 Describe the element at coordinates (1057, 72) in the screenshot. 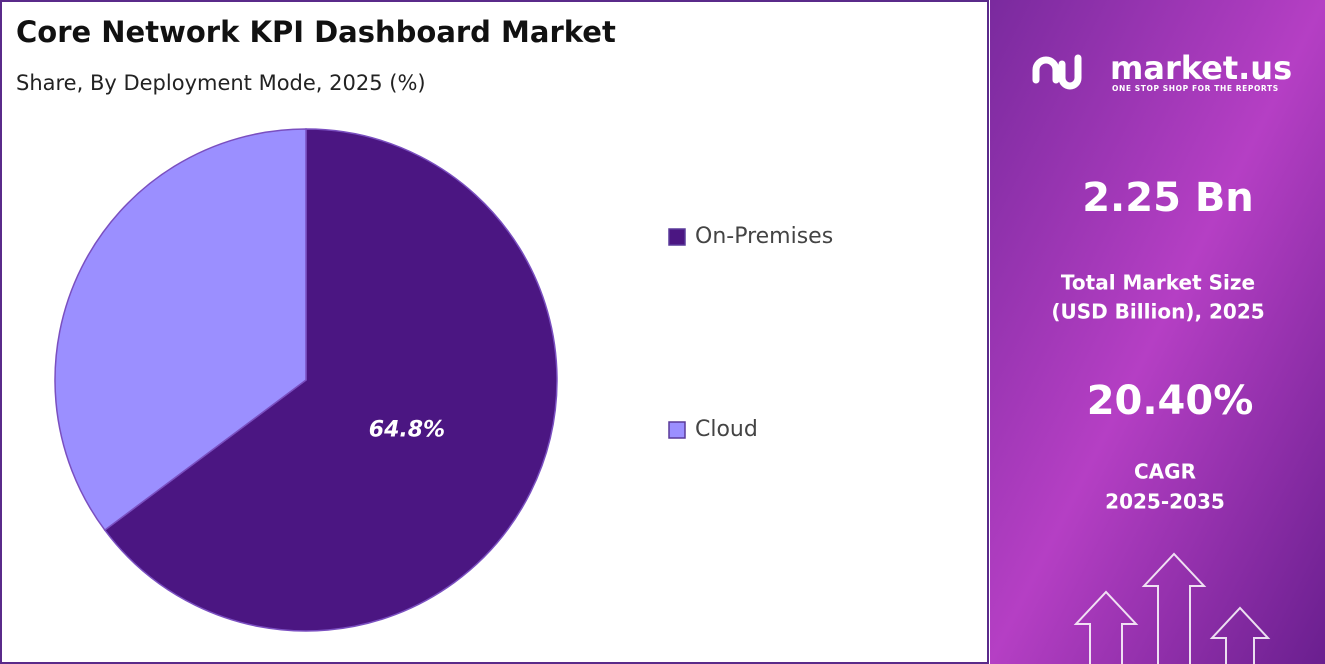

I see `logo-icon` at that location.